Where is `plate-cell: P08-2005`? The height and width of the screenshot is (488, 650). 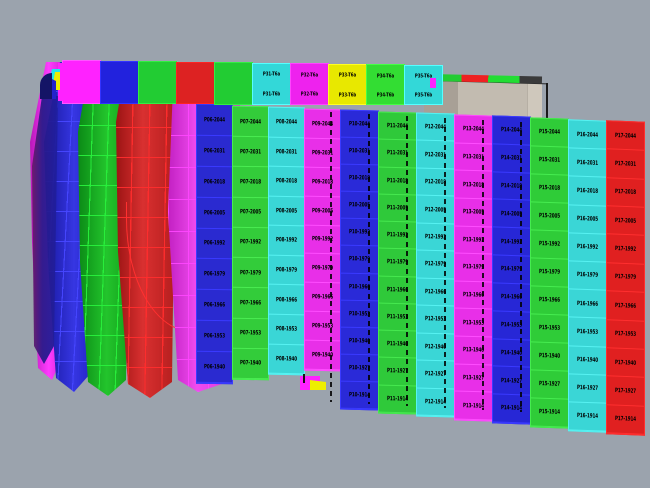
plate-cell: P08-2005 is located at coordinates (286, 211).